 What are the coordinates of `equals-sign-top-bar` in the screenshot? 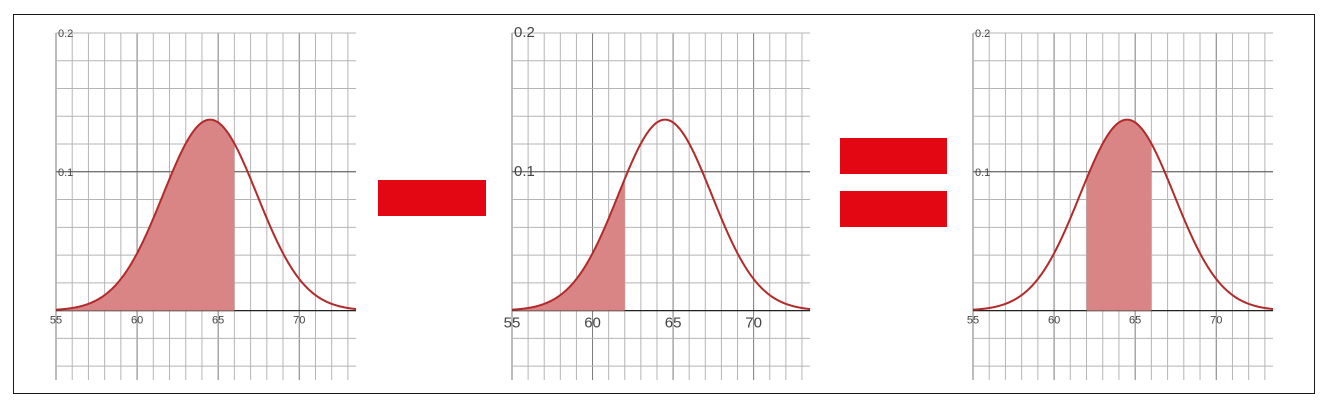 It's located at (893, 156).